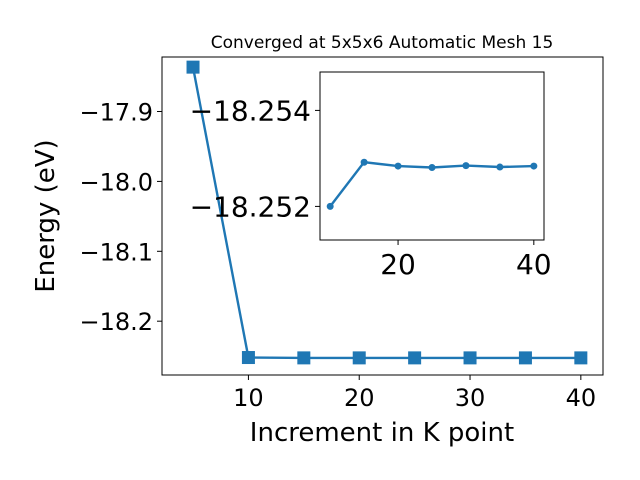 The width and height of the screenshot is (640, 480). I want to click on inset-series, so click(432, 184).